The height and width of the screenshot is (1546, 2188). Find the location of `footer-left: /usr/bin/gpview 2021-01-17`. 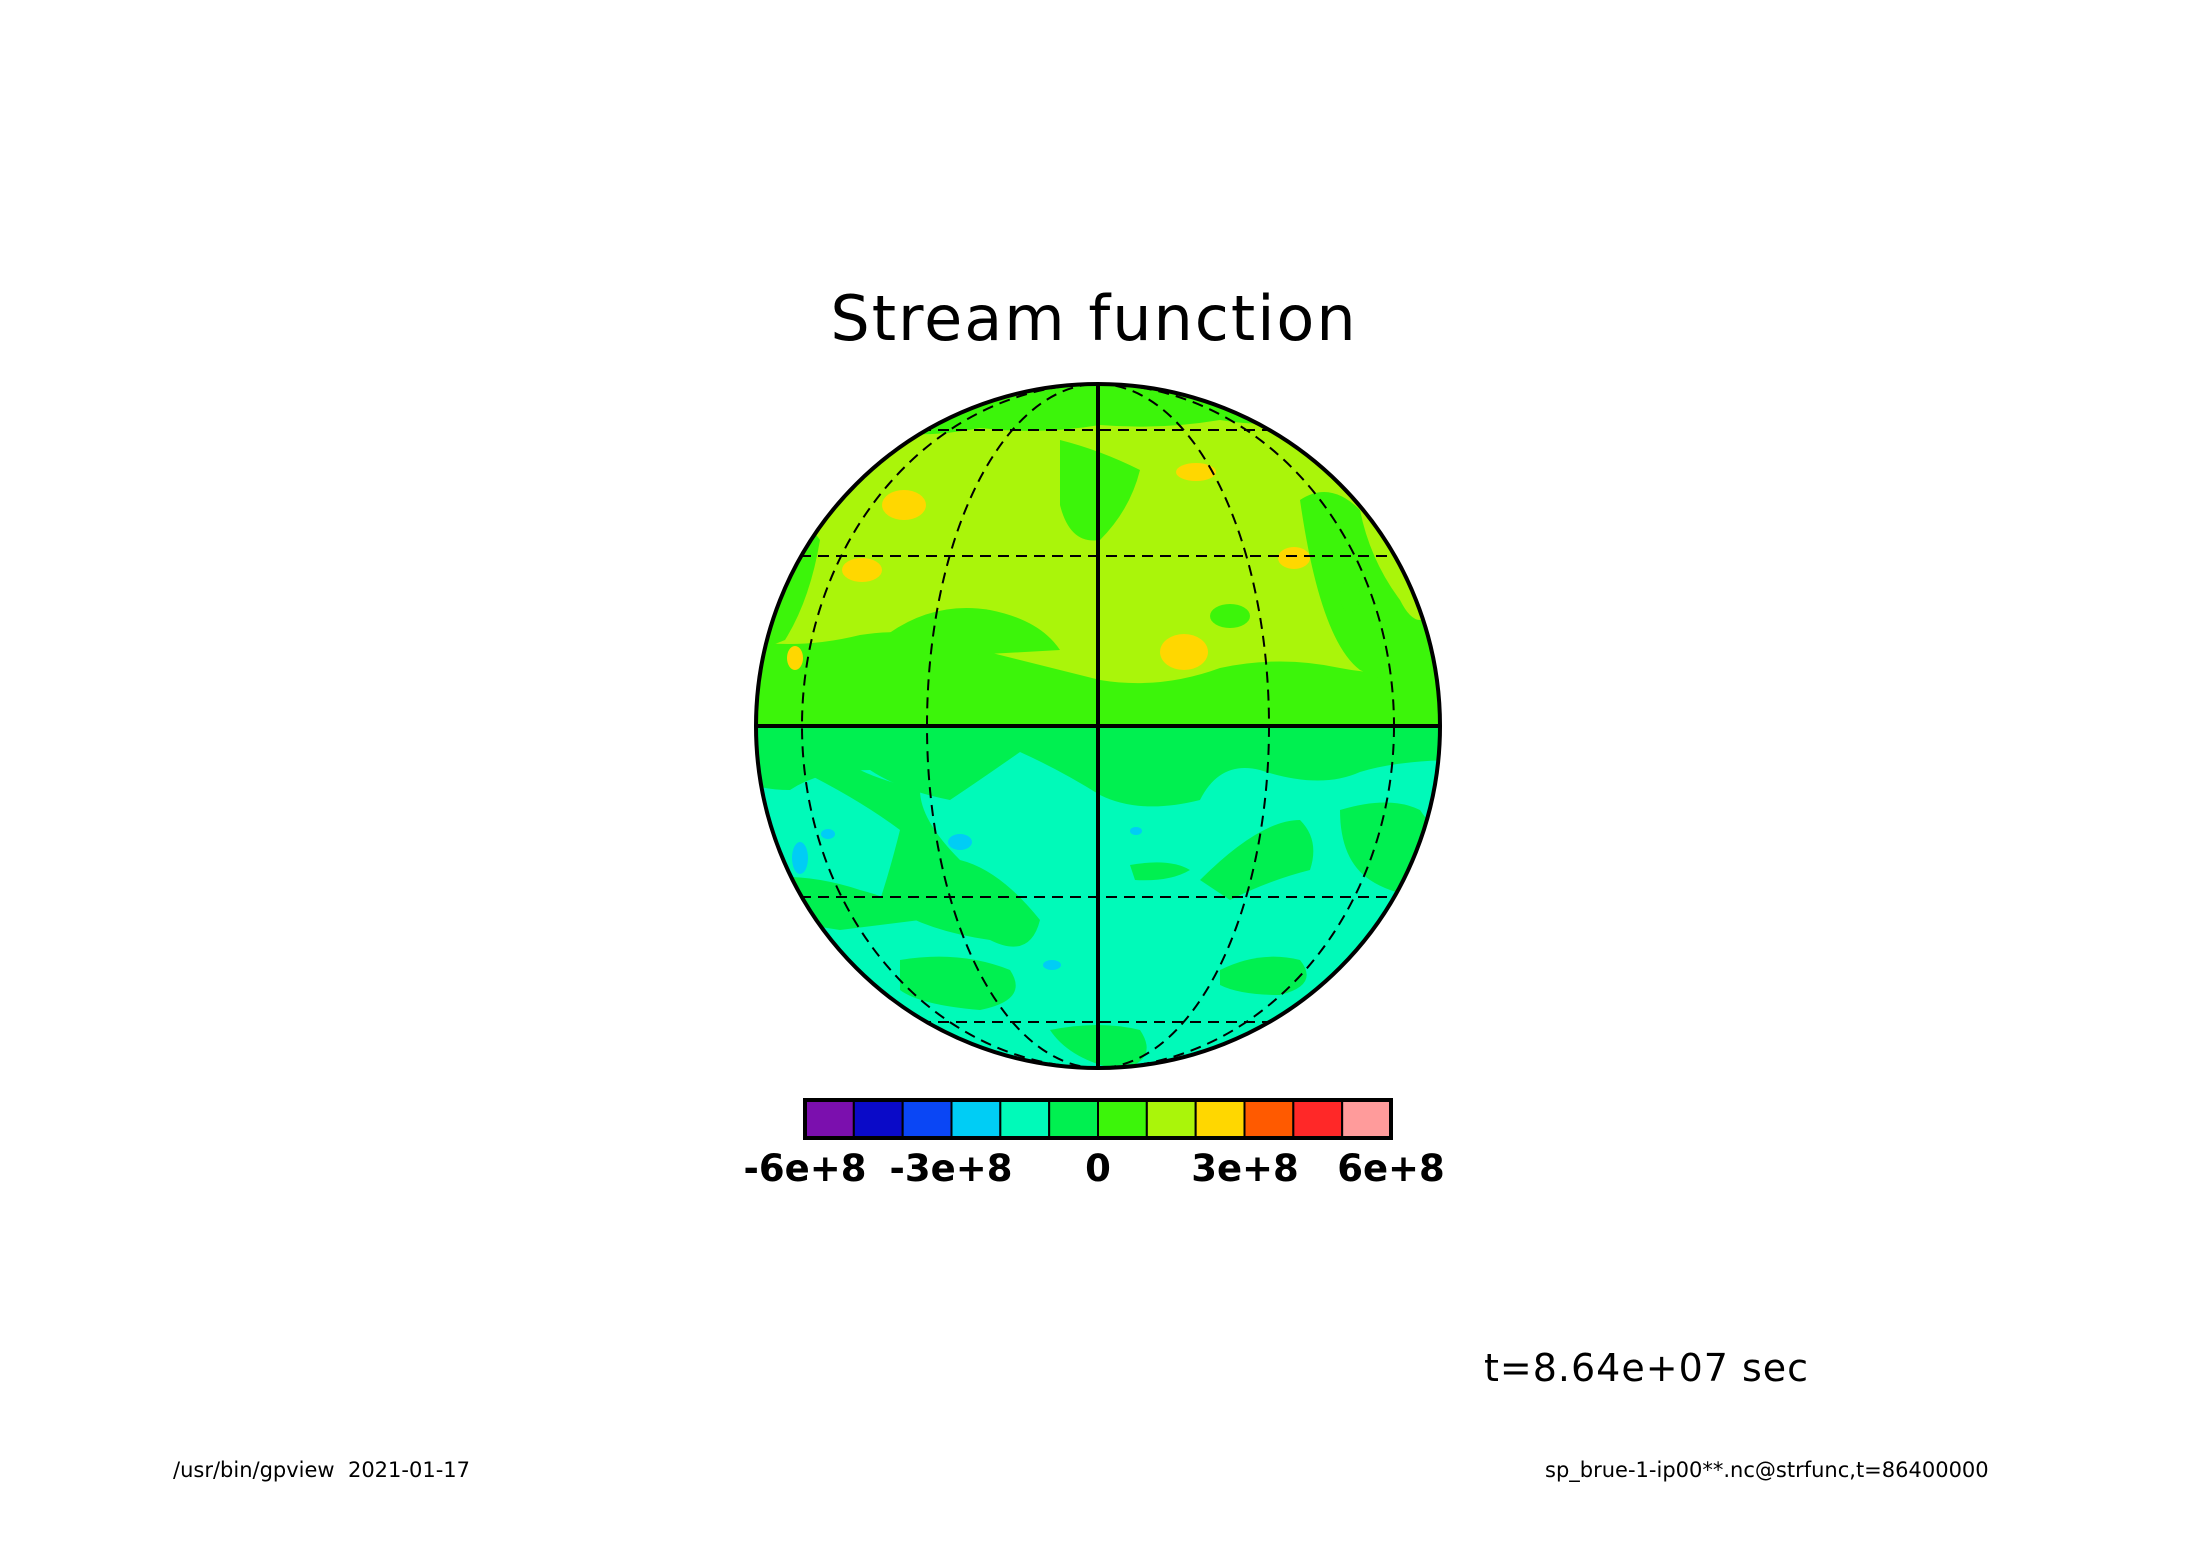

footer-left: /usr/bin/gpview 2021-01-17 is located at coordinates (321, 1470).